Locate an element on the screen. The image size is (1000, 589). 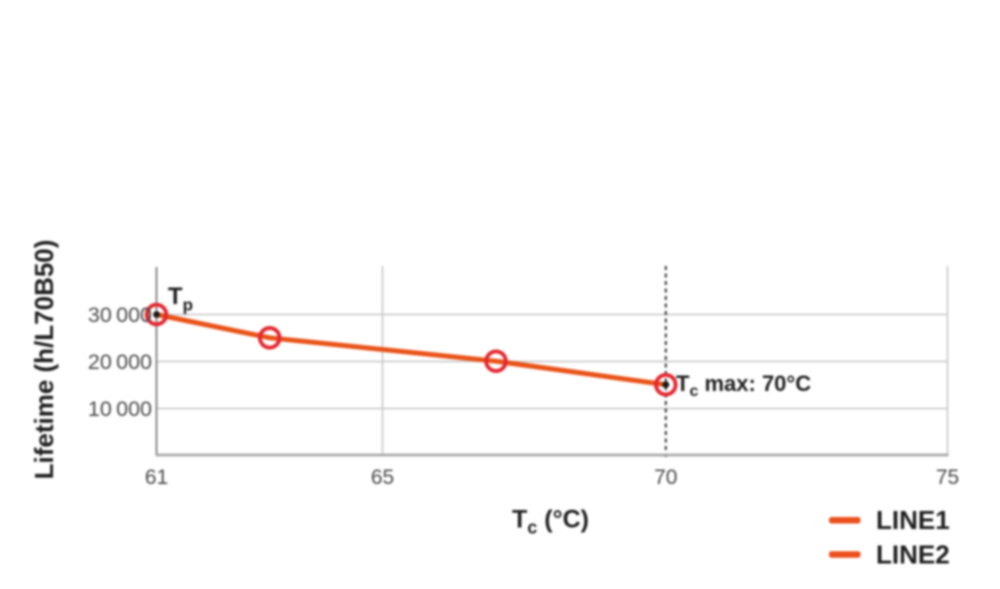
svg-text: LINE2 is located at coordinates (913, 554).